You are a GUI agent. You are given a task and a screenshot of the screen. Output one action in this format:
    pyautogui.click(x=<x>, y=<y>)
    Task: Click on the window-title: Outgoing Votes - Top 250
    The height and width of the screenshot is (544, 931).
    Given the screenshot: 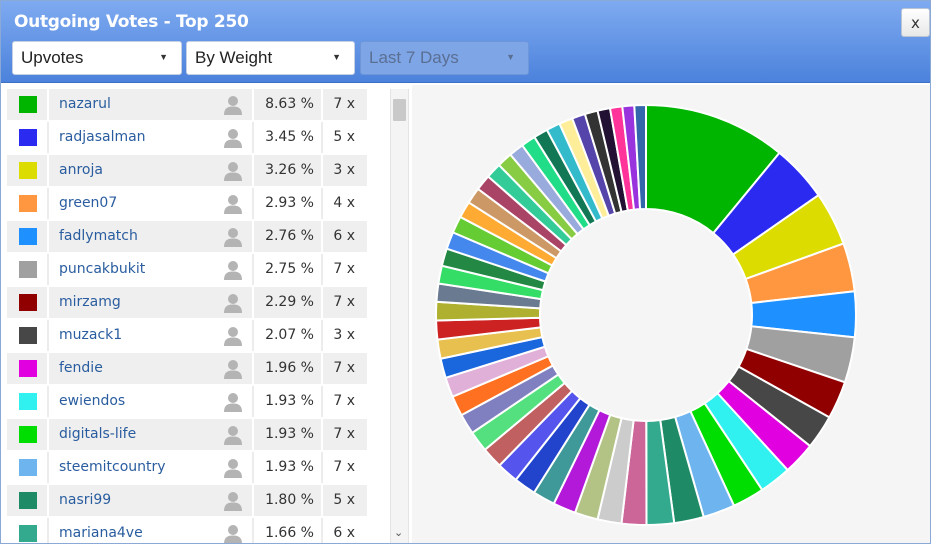 What is the action you would take?
    pyautogui.click(x=131, y=22)
    